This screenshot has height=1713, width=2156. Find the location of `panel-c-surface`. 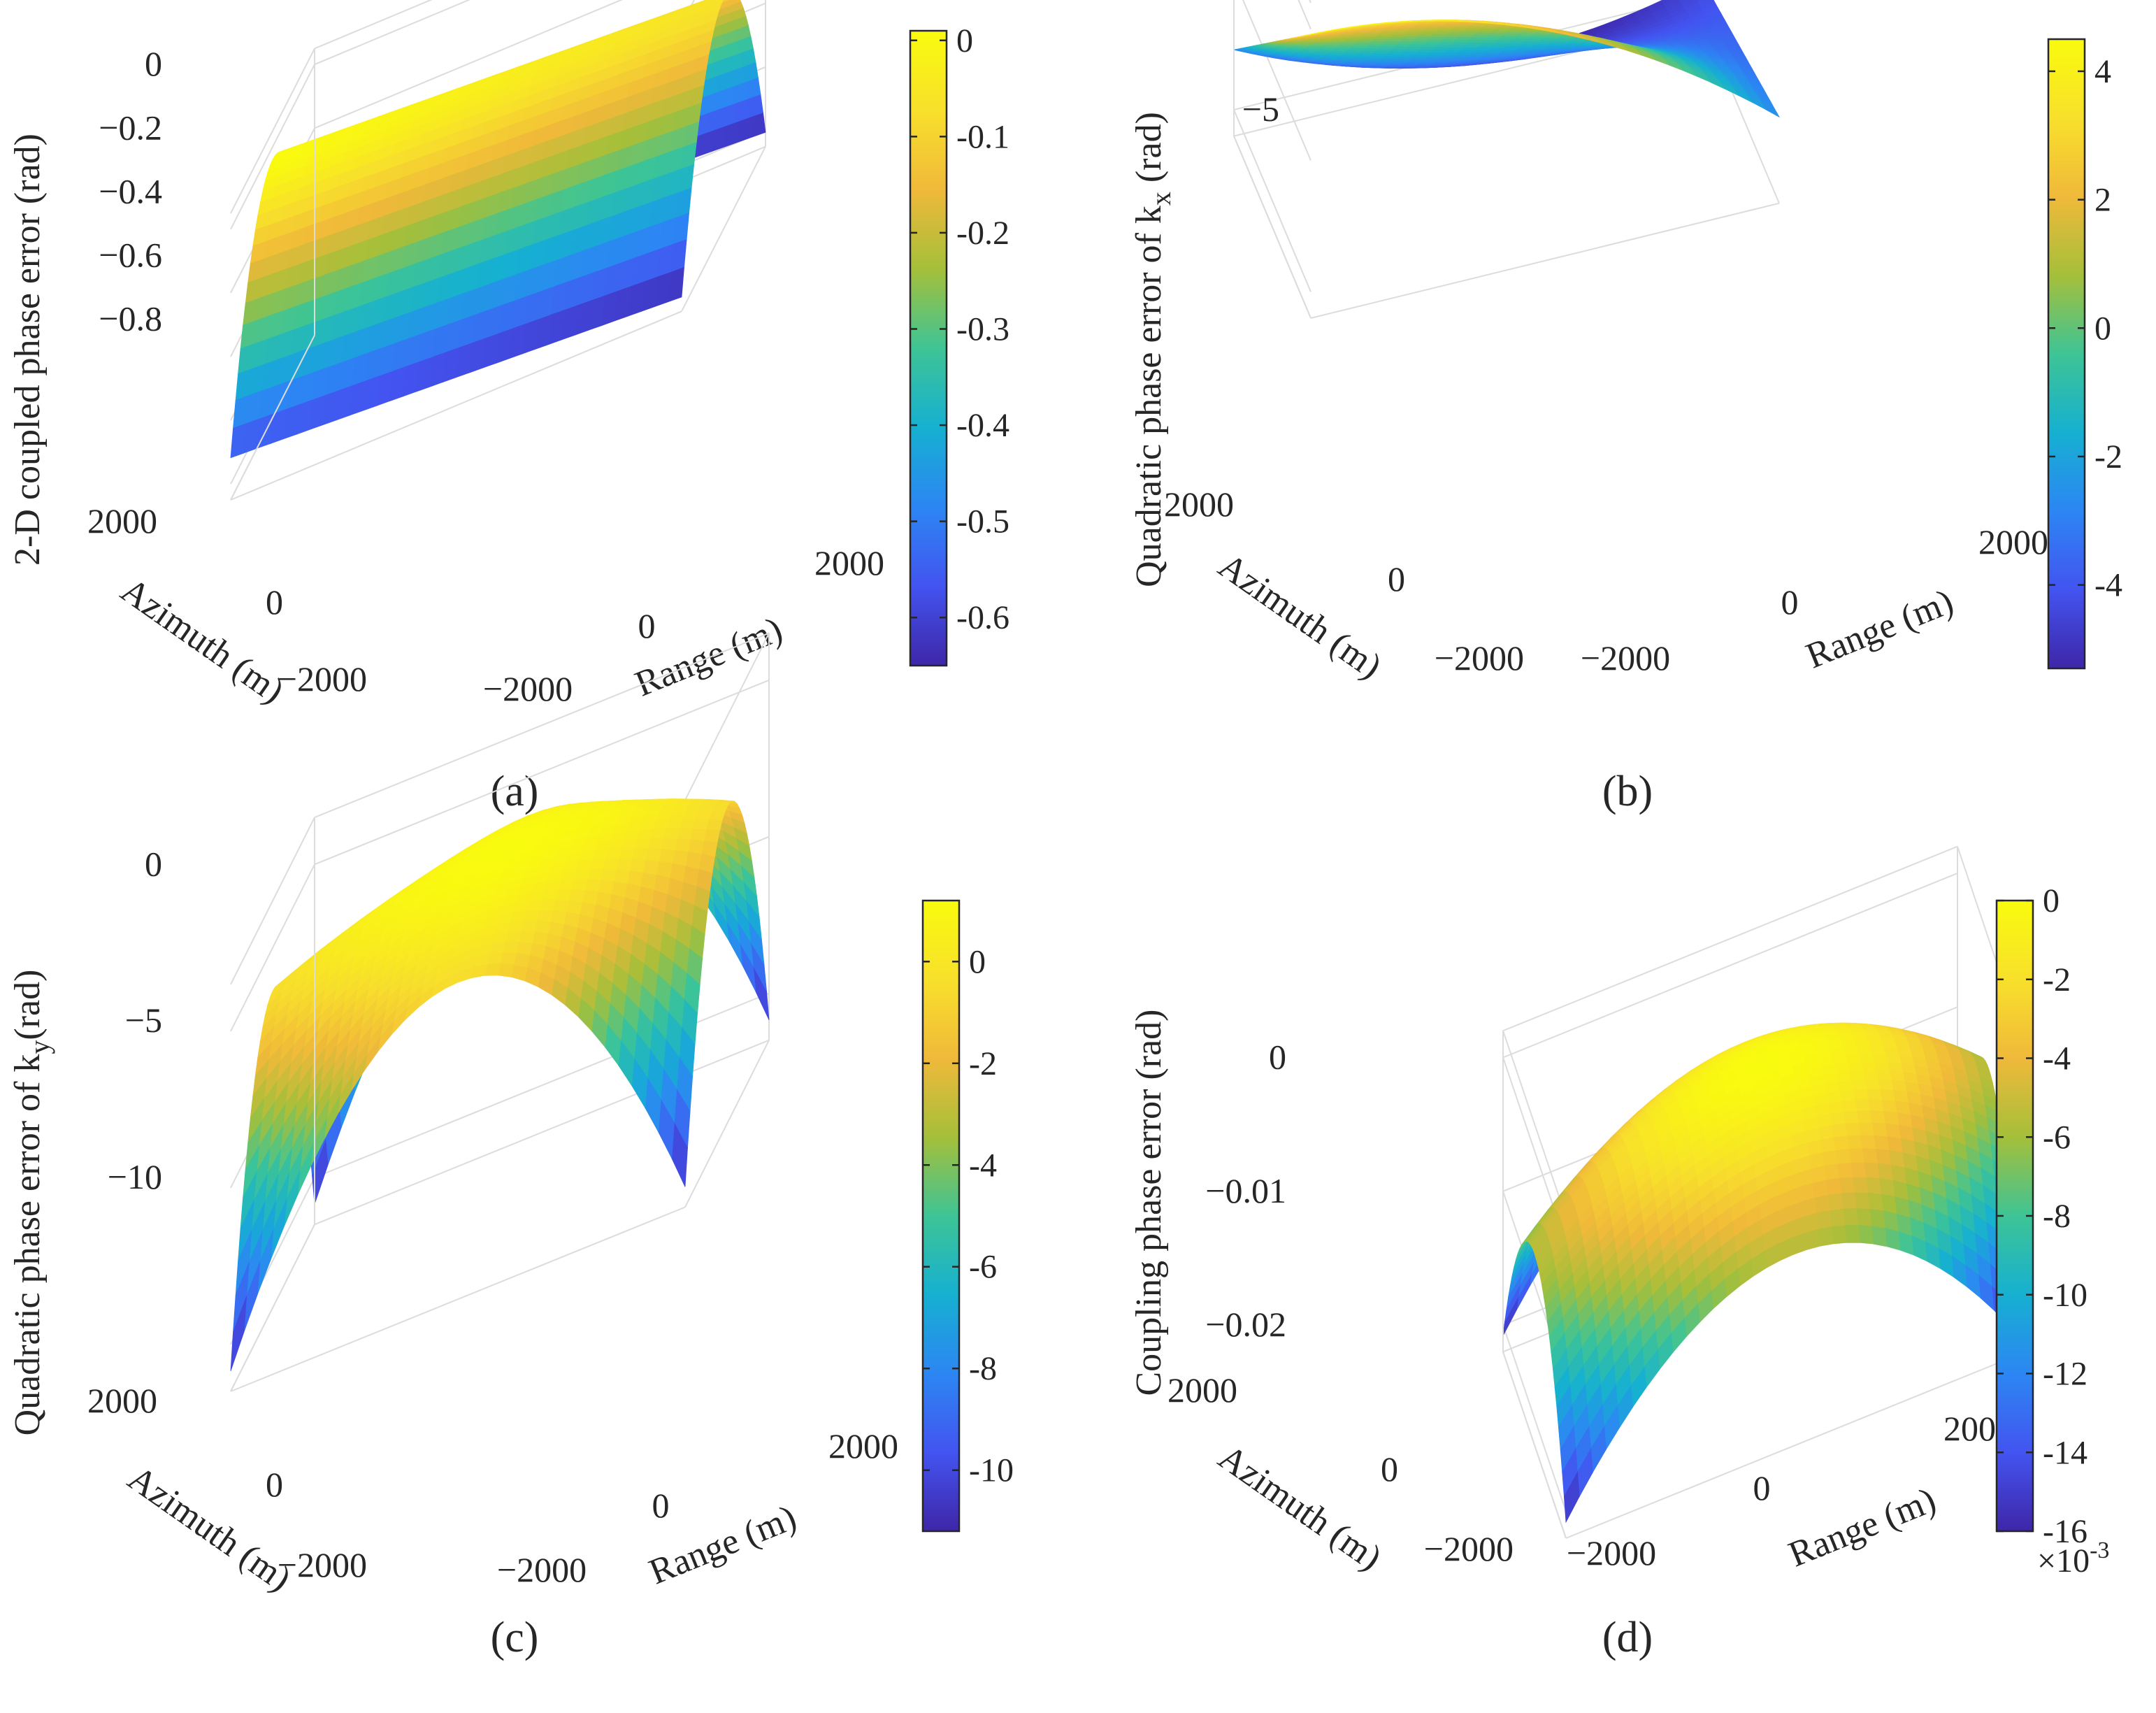

panel-c-surface is located at coordinates (500, 1085).